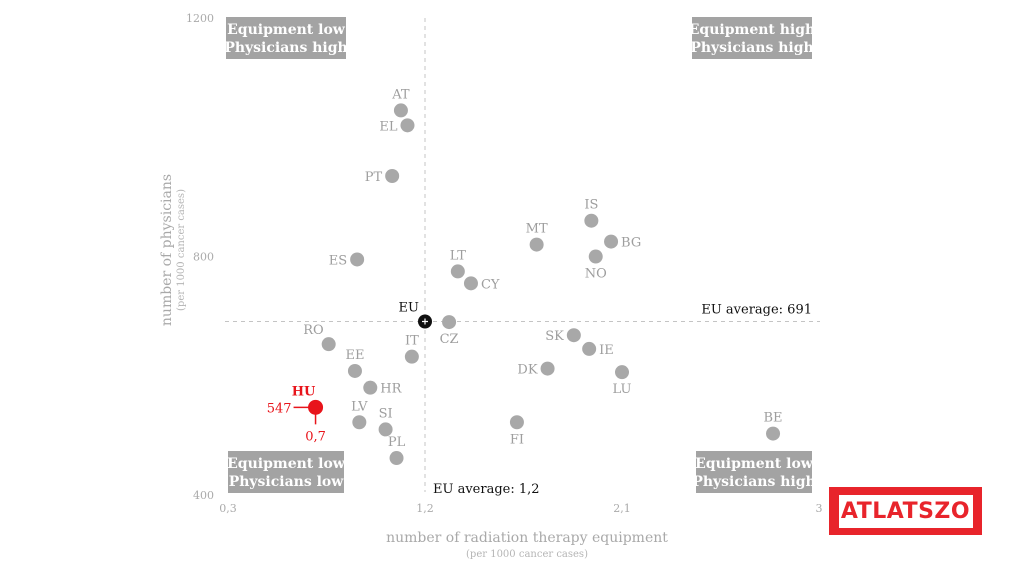 This screenshot has height=575, width=1024. I want to click on quadrant-label-bottom-left: Equipment low Physicians low, so click(286, 472).